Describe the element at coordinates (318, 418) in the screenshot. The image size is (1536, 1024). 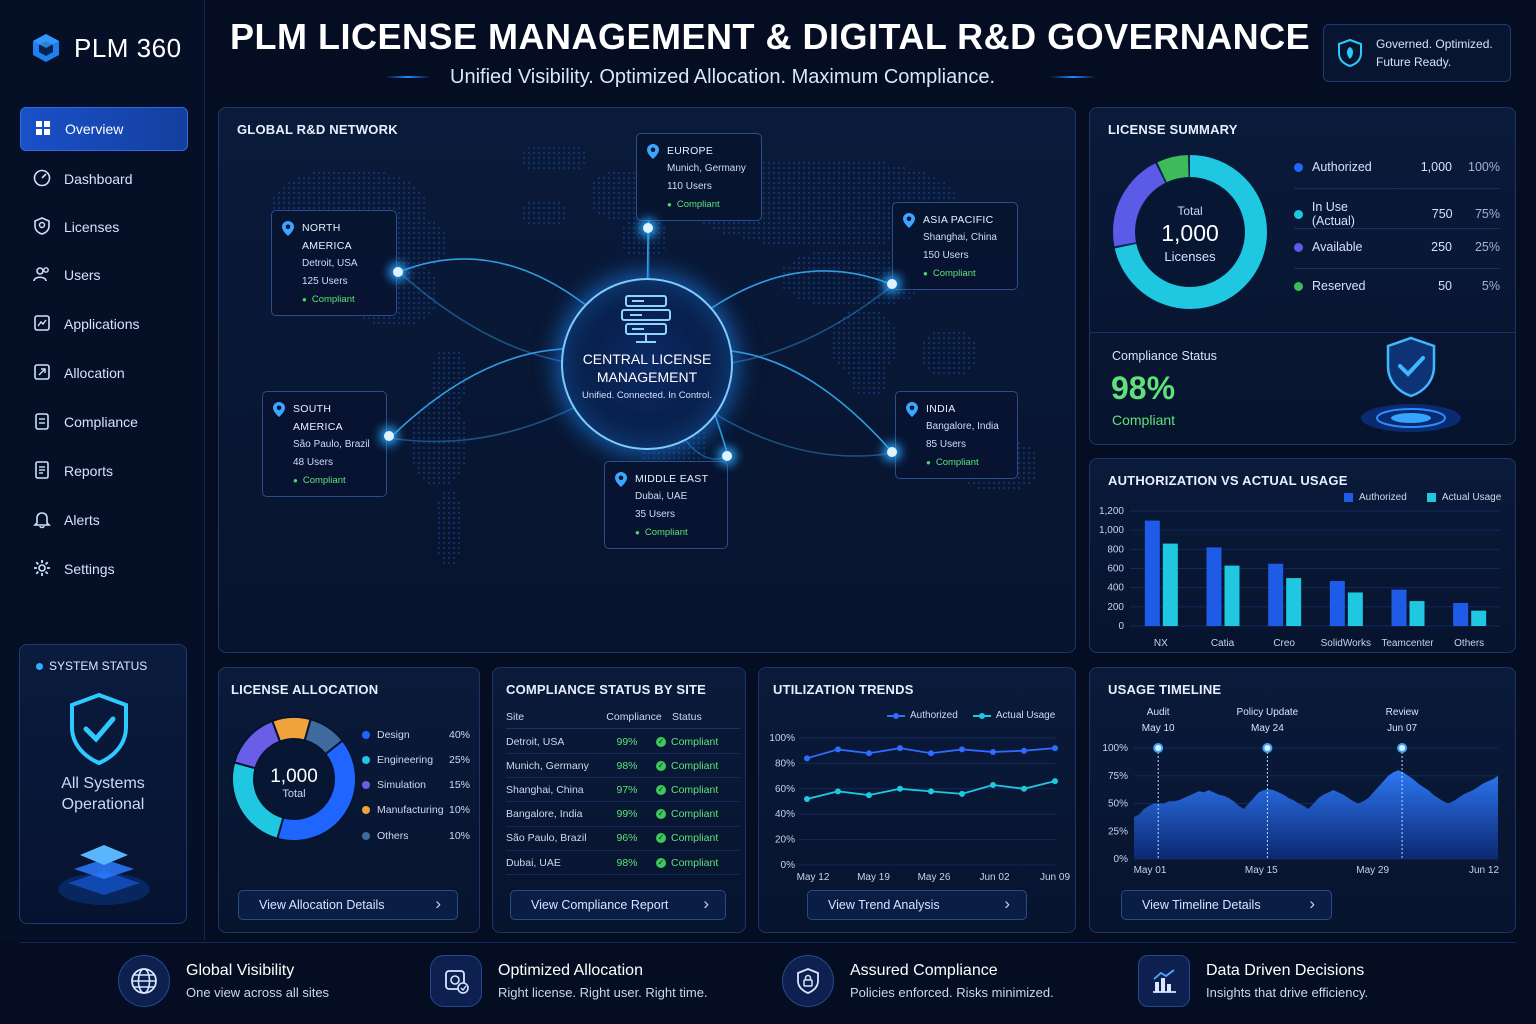
I see `site-region: SOUTH AMERICA` at that location.